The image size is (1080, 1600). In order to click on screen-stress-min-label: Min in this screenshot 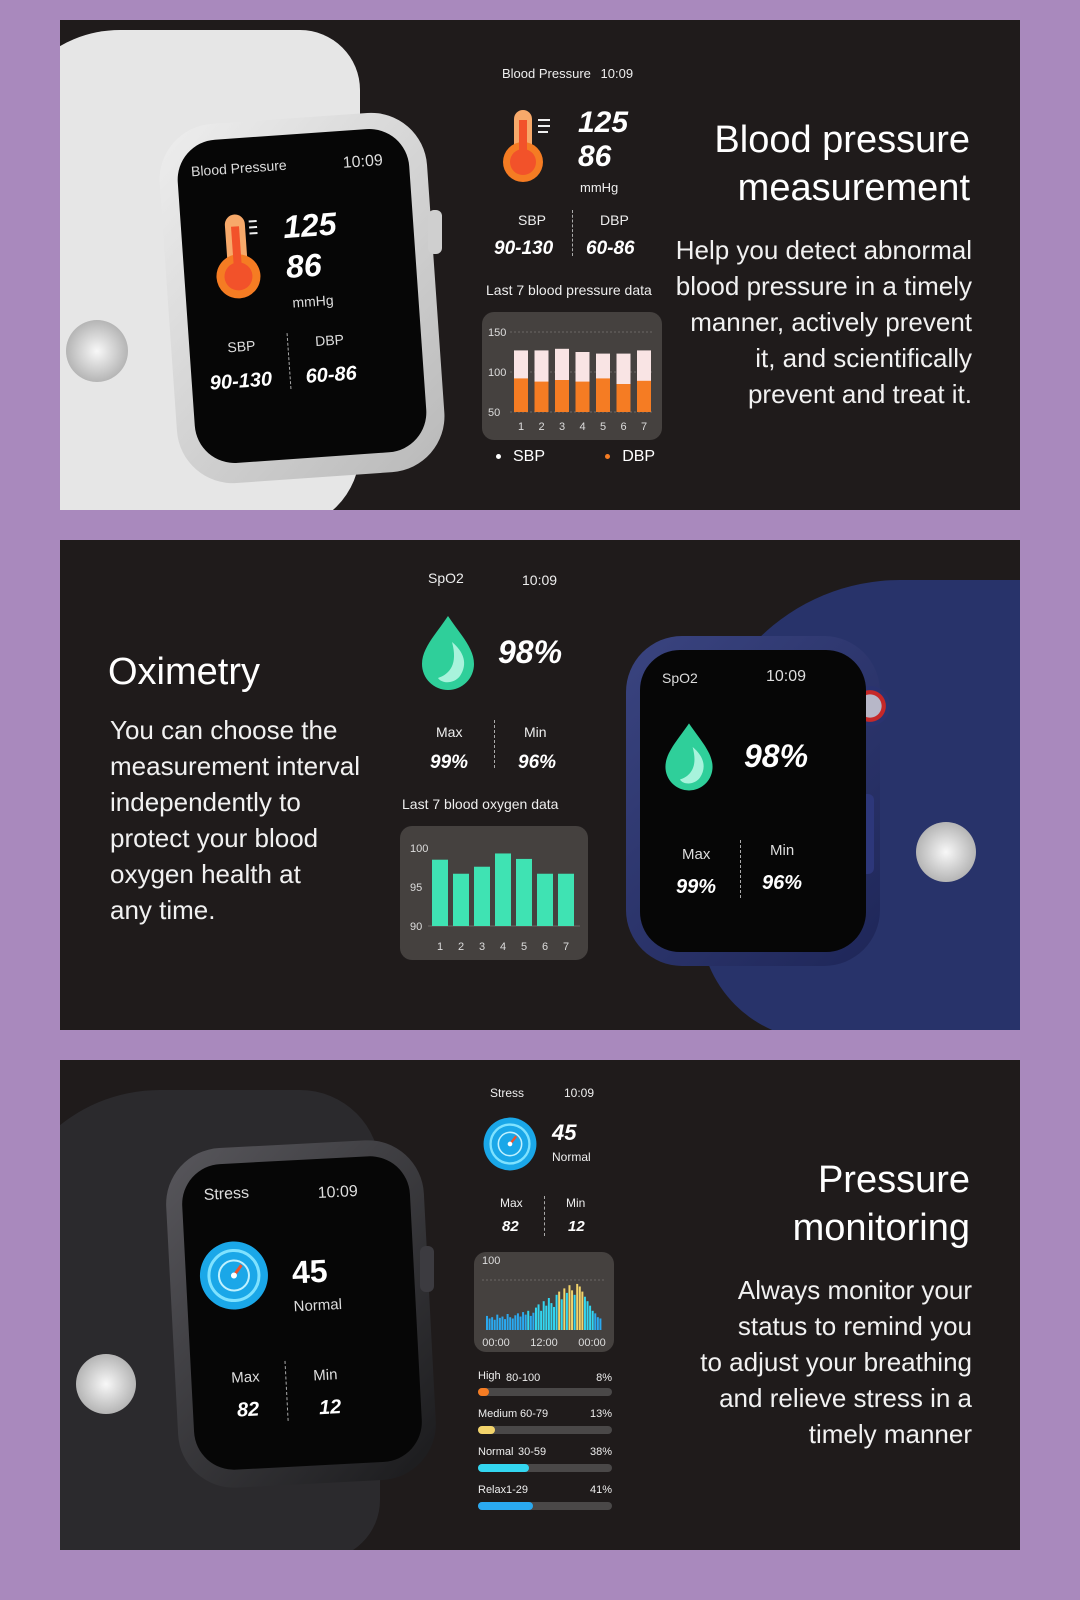, I will do `click(325, 1375)`.